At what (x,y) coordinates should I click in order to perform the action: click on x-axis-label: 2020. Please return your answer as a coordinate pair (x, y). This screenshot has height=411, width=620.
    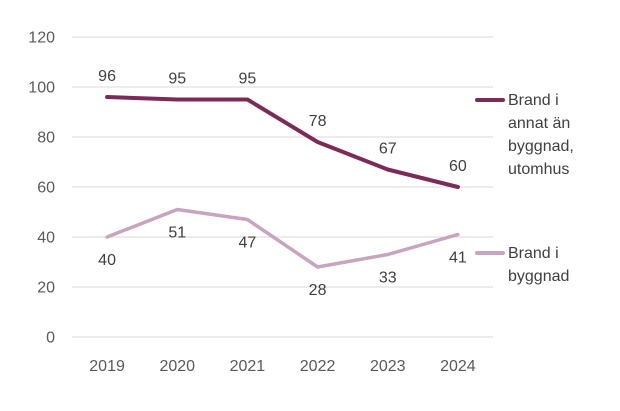
    Looking at the image, I should click on (177, 366).